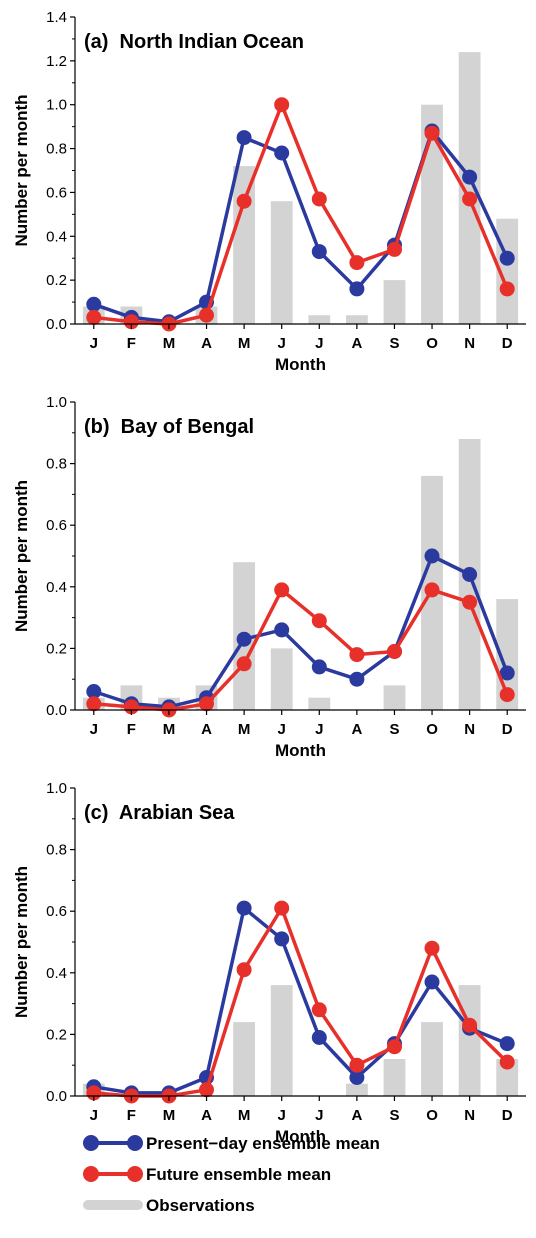 Image resolution: width=536 pixels, height=1238 pixels. I want to click on panel-title: (b) Bay of Bengal, so click(169, 427).